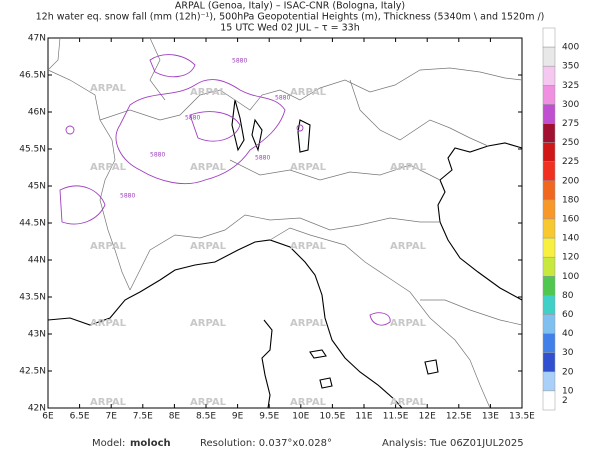  Describe the element at coordinates (568, 315) in the screenshot. I see `colorbar-label: 60` at that location.